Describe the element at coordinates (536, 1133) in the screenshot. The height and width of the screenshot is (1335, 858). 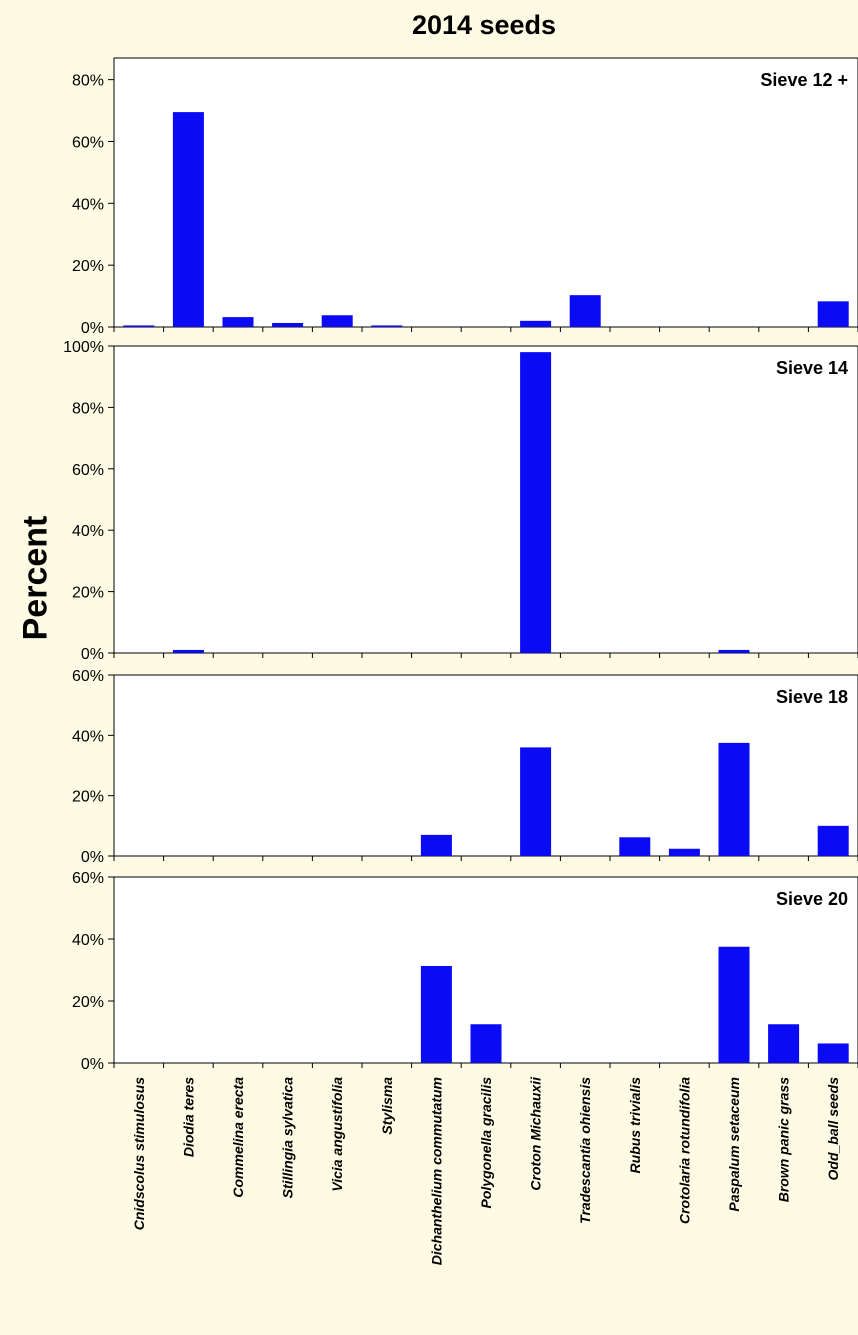
I see `category-label: Croton Michauxii` at that location.